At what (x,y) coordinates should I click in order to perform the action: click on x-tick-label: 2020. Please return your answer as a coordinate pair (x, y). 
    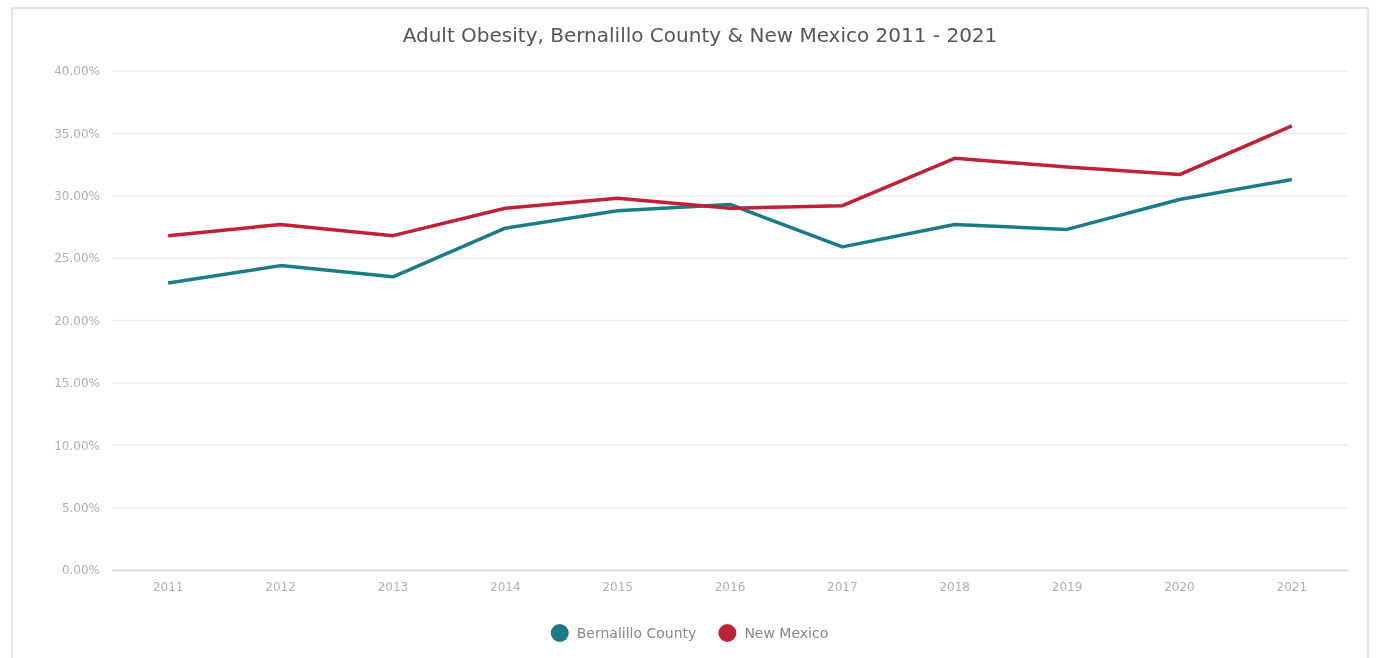
    Looking at the image, I should click on (1179, 586).